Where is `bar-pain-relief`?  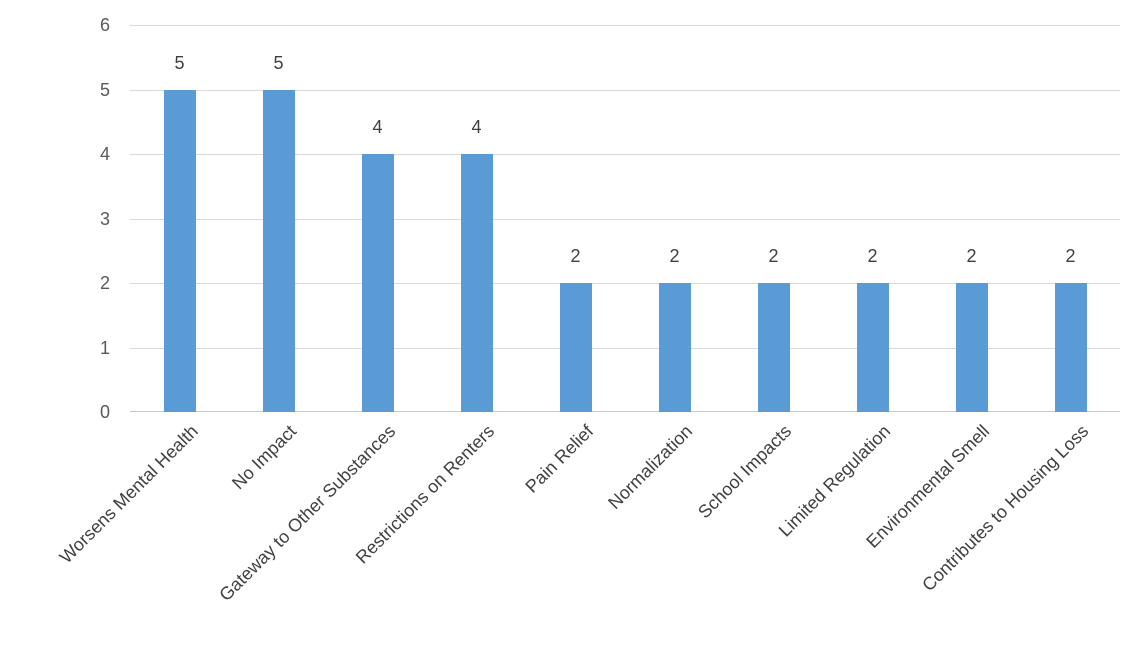 bar-pain-relief is located at coordinates (575, 347).